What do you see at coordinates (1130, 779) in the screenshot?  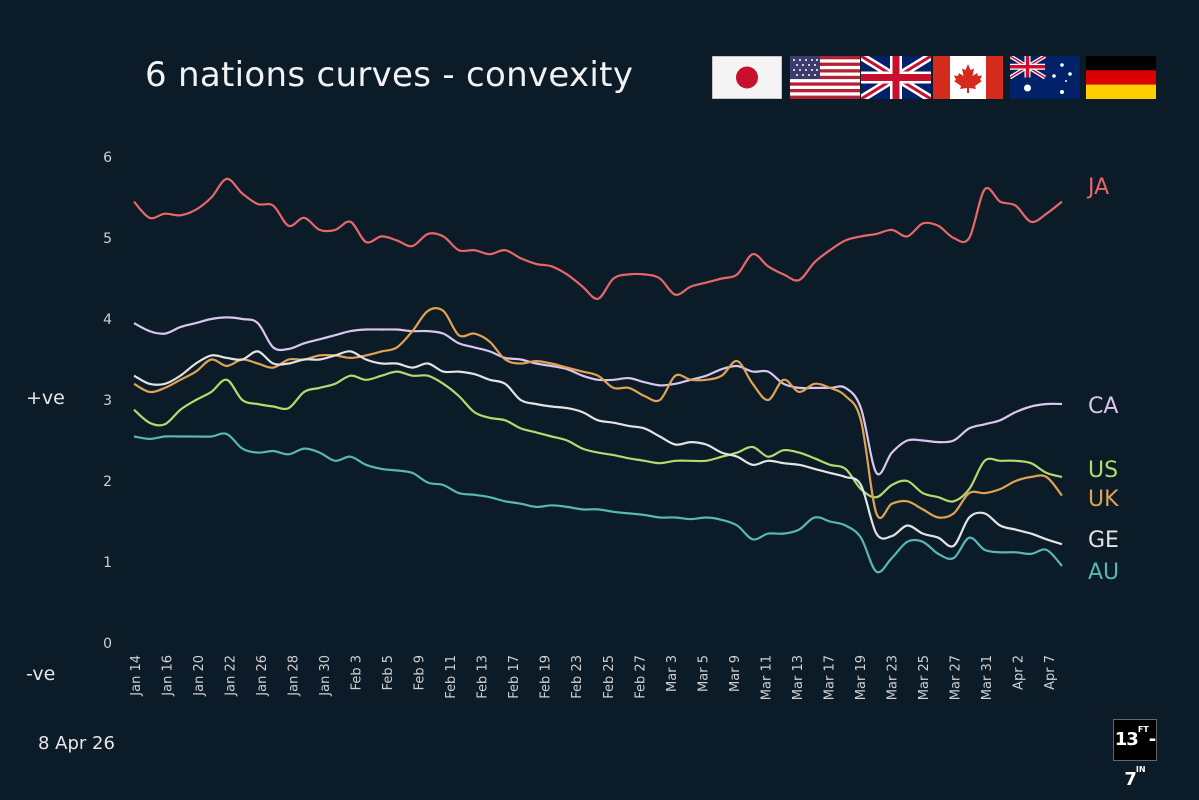 I see `logo-main2: 7` at bounding box center [1130, 779].